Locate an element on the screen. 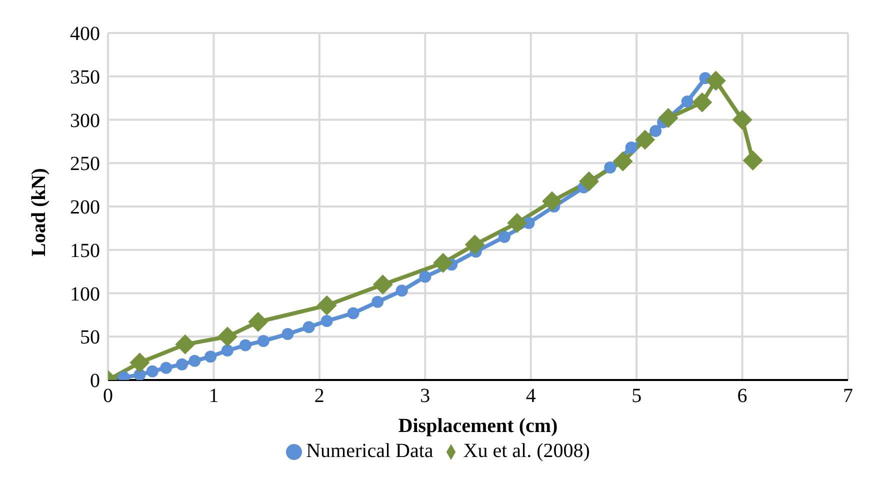 The height and width of the screenshot is (479, 880). y-tick-label: 0 is located at coordinates (95, 381).